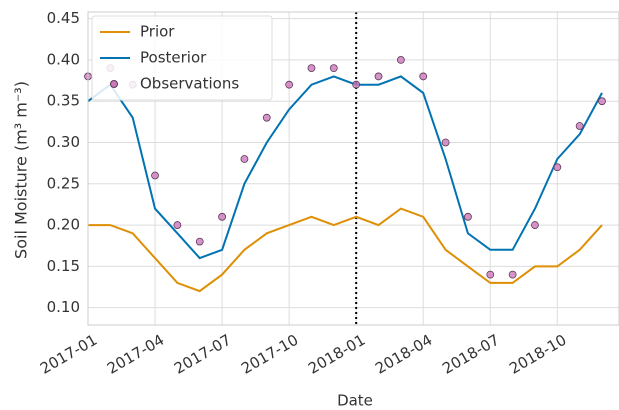 This screenshot has height=410, width=619. Describe the element at coordinates (202, 354) in the screenshot. I see `x-tick-label: 2017-07` at that location.